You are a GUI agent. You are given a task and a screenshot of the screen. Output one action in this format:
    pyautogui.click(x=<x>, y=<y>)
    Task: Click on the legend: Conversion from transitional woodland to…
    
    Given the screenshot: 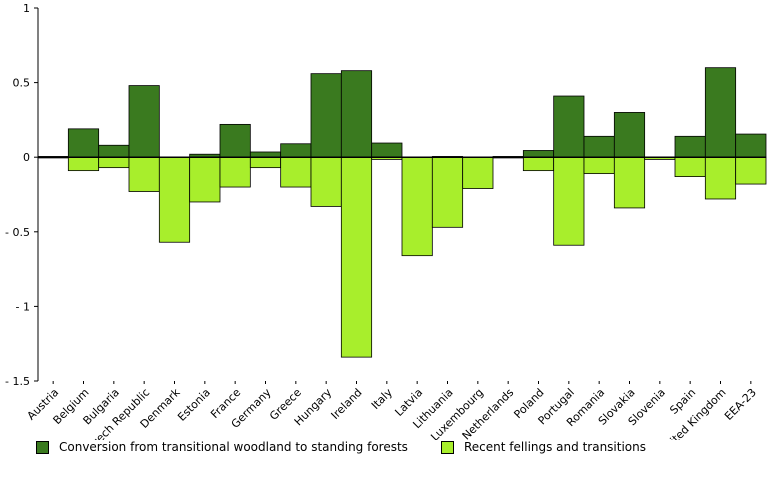 What is the action you would take?
    pyautogui.click(x=384, y=452)
    